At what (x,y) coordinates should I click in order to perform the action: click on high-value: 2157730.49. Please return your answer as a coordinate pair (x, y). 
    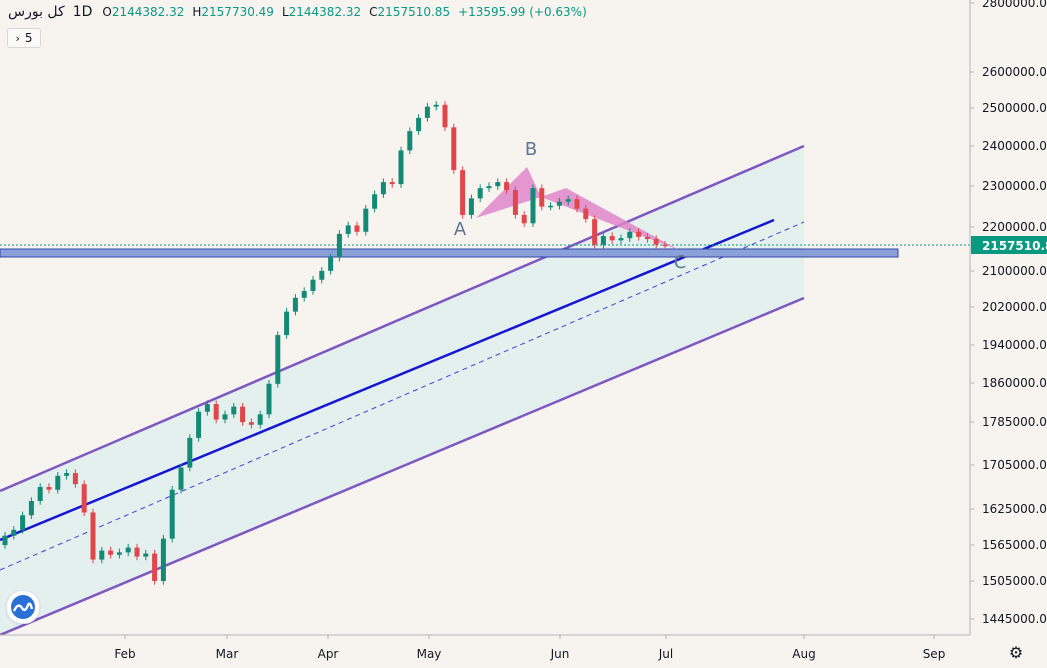
    Looking at the image, I should click on (237, 12).